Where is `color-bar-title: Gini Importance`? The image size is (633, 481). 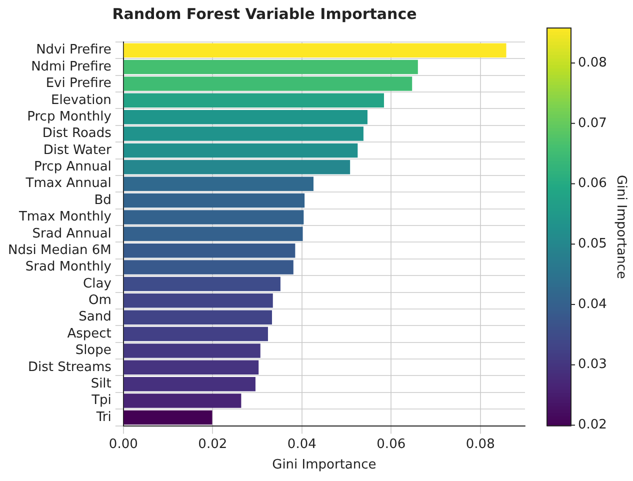
color-bar-title: Gini Importance is located at coordinates (621, 226).